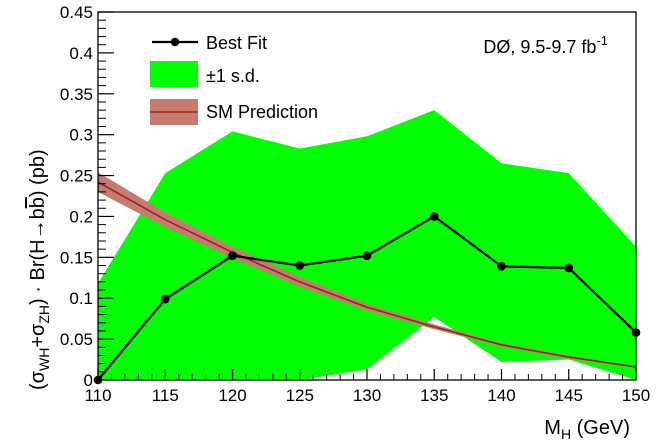 The width and height of the screenshot is (657, 443). Describe the element at coordinates (300, 395) in the screenshot. I see `x-tick-label: 125` at that location.